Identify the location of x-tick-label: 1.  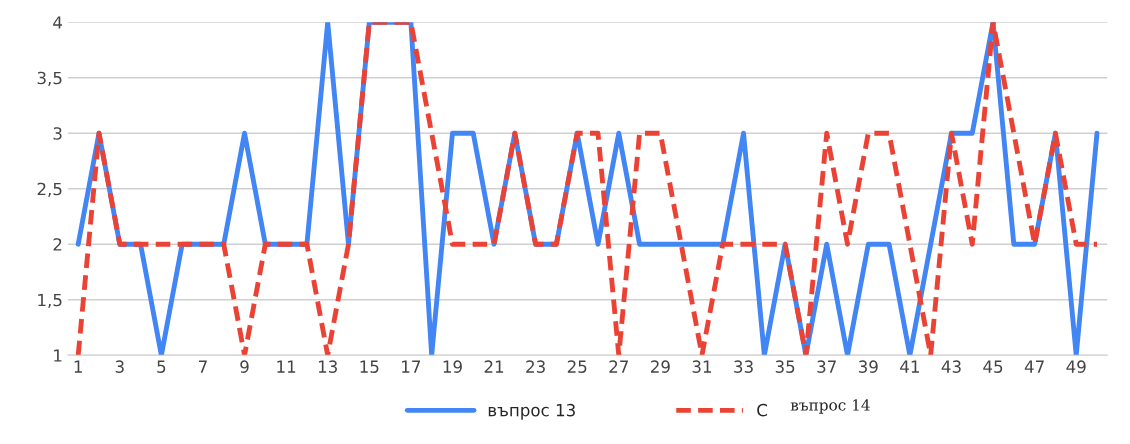
(78, 366).